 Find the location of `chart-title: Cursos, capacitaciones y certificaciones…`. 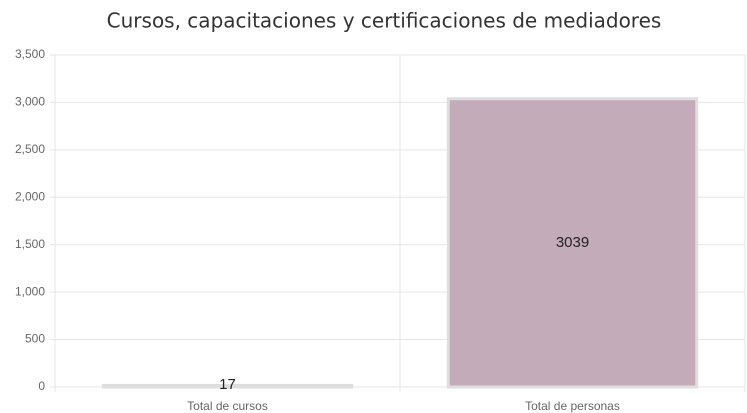

chart-title: Cursos, capacitaciones y certificaciones… is located at coordinates (384, 21).